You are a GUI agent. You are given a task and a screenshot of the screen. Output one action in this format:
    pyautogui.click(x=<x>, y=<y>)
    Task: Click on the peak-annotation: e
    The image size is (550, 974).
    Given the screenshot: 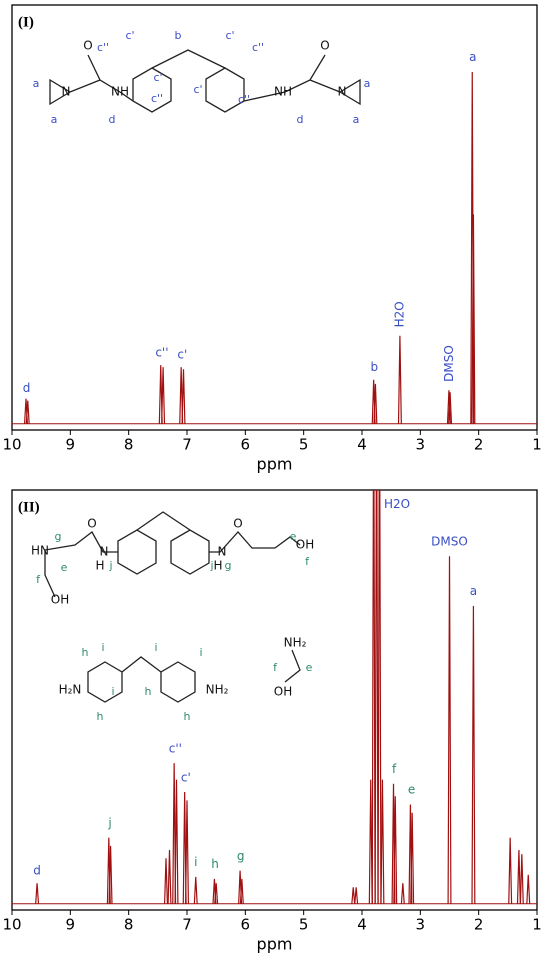 What is the action you would take?
    pyautogui.click(x=411, y=790)
    